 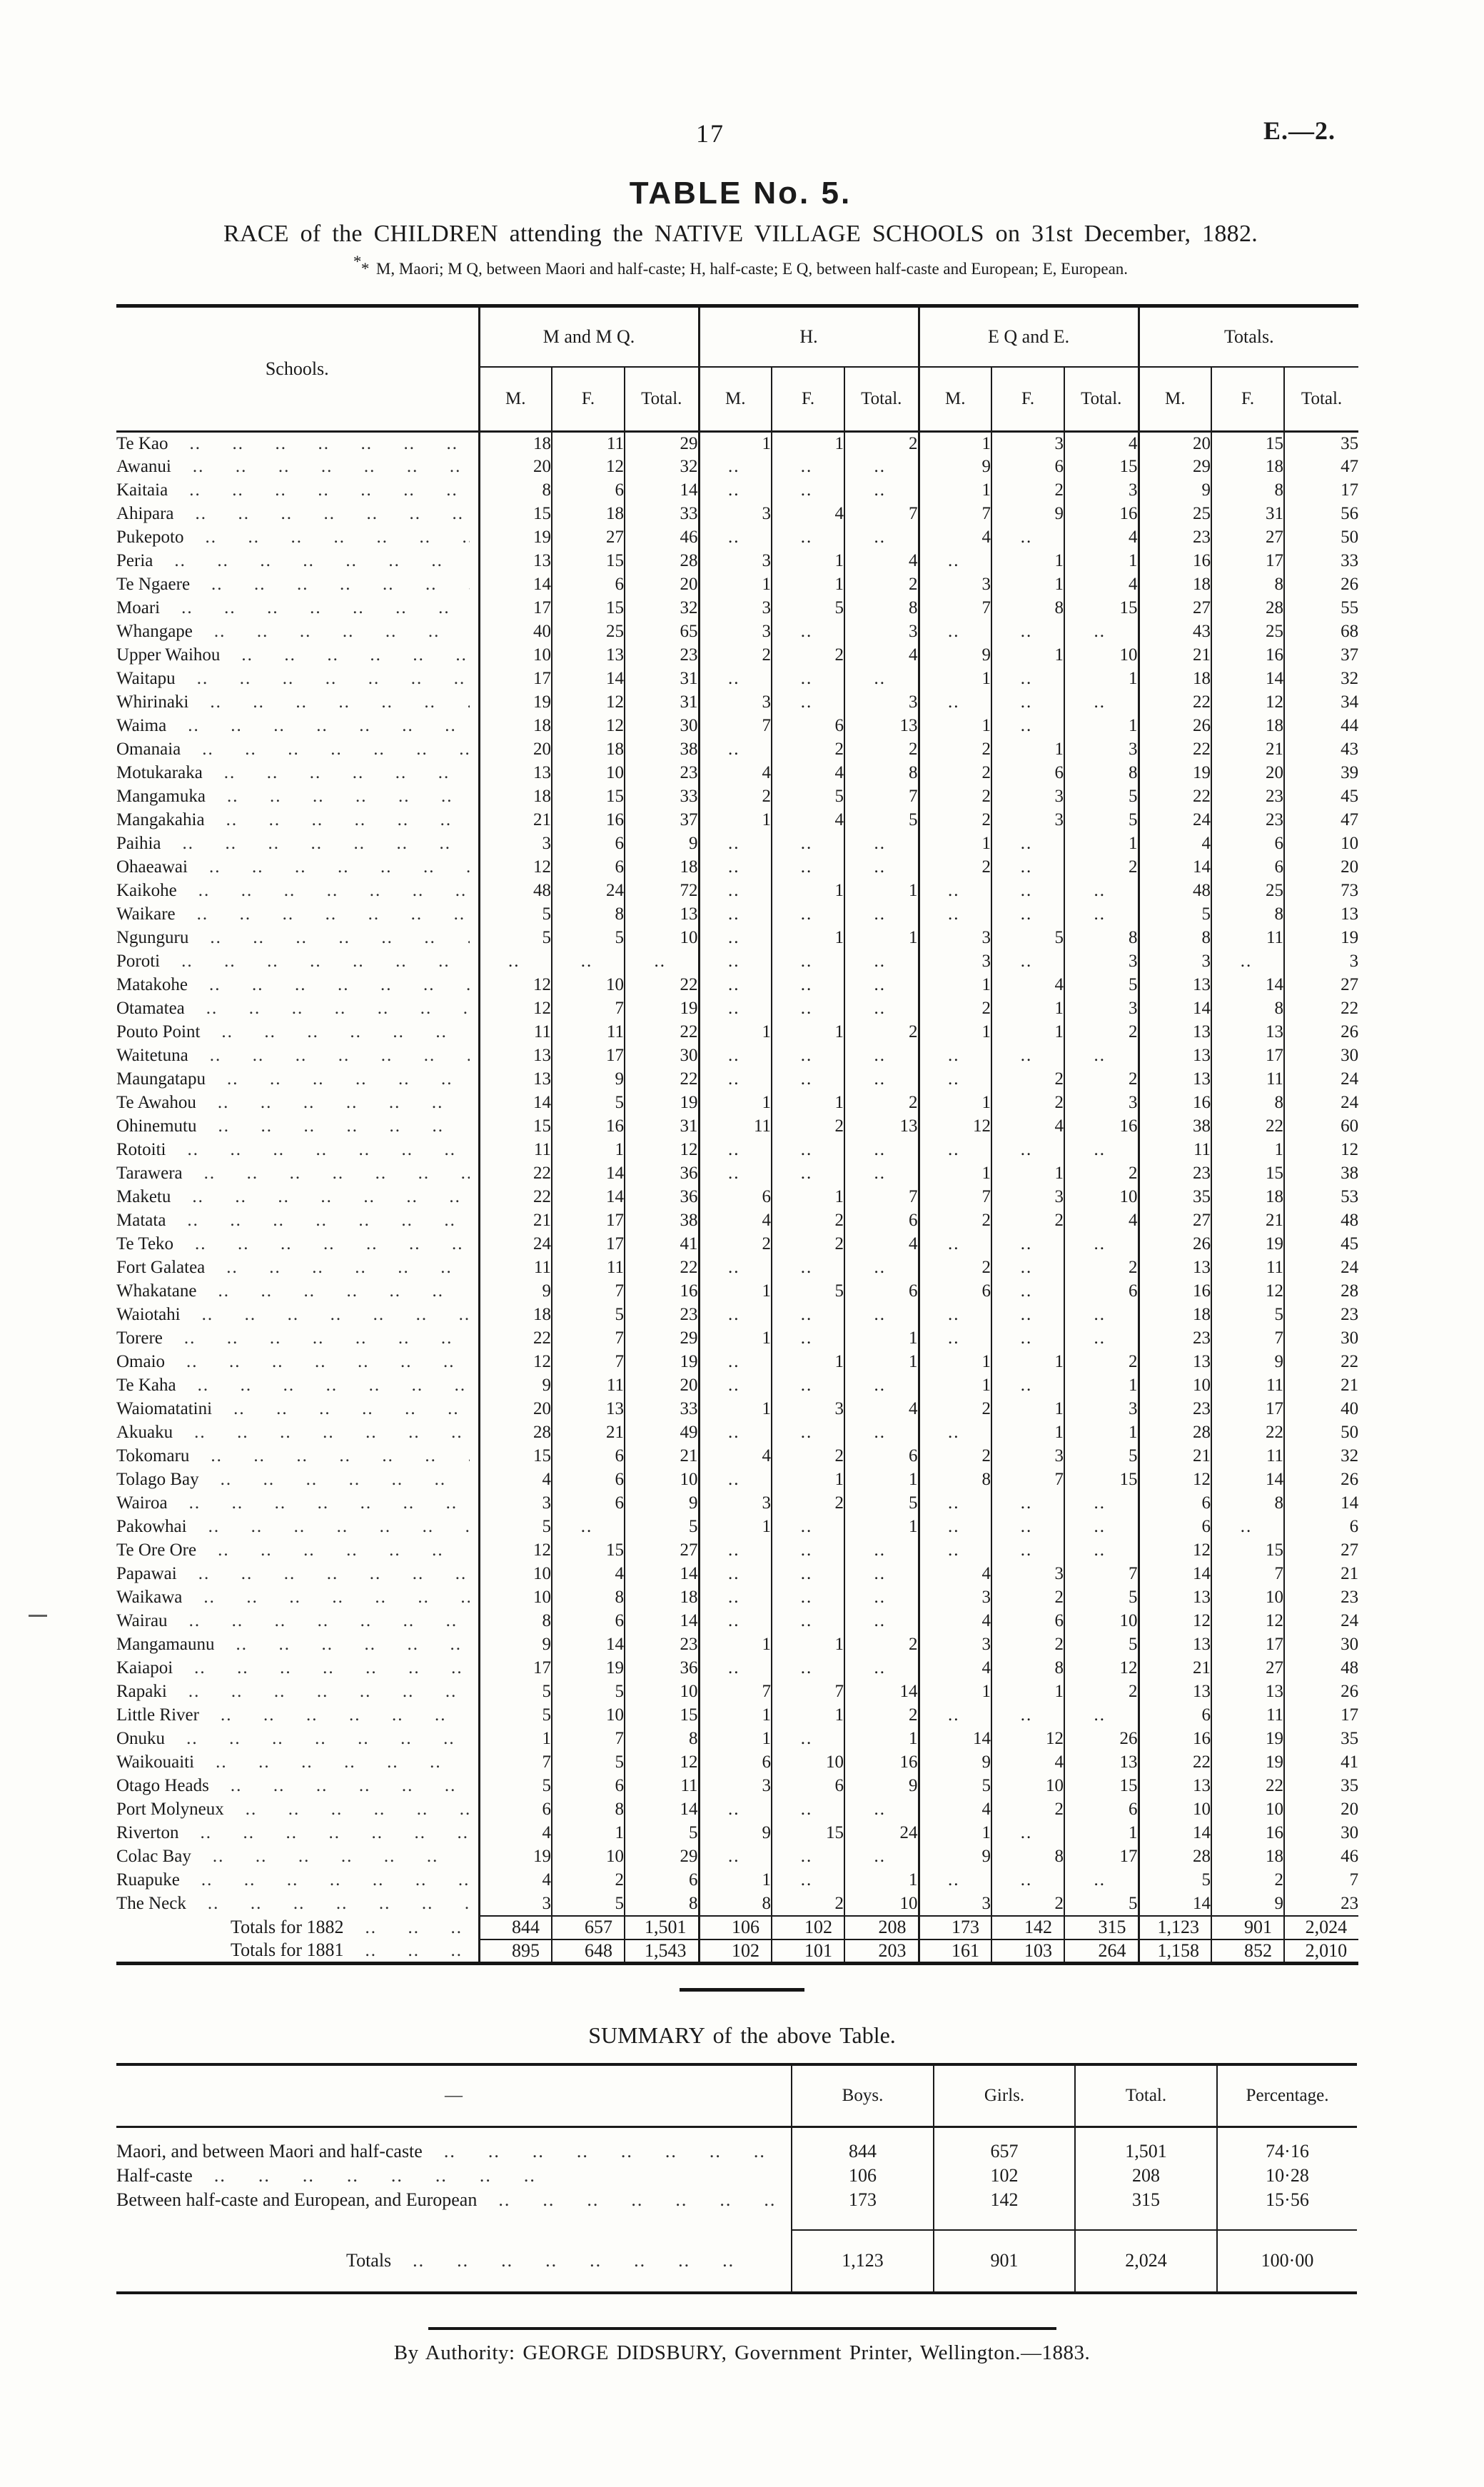 I want to click on school-name-cell: Papawai, so click(x=297, y=1574).